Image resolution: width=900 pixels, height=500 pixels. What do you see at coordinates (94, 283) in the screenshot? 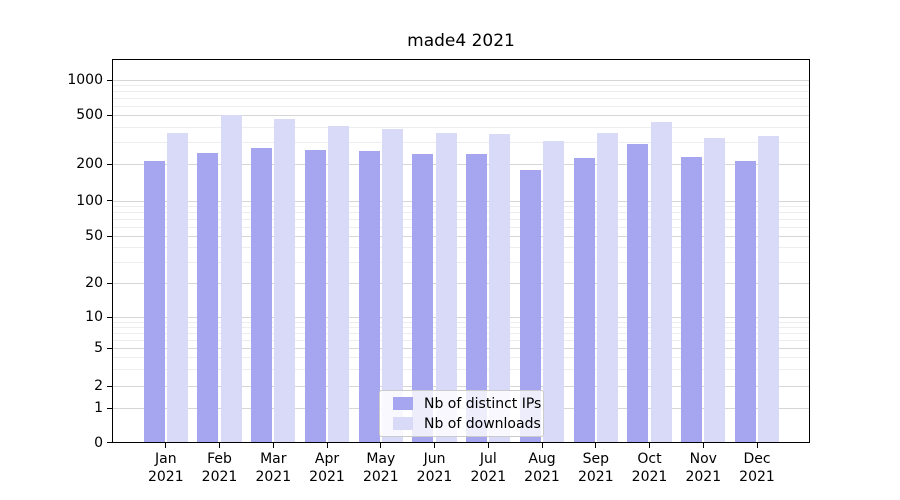
I see `y-tick-label: 20` at bounding box center [94, 283].